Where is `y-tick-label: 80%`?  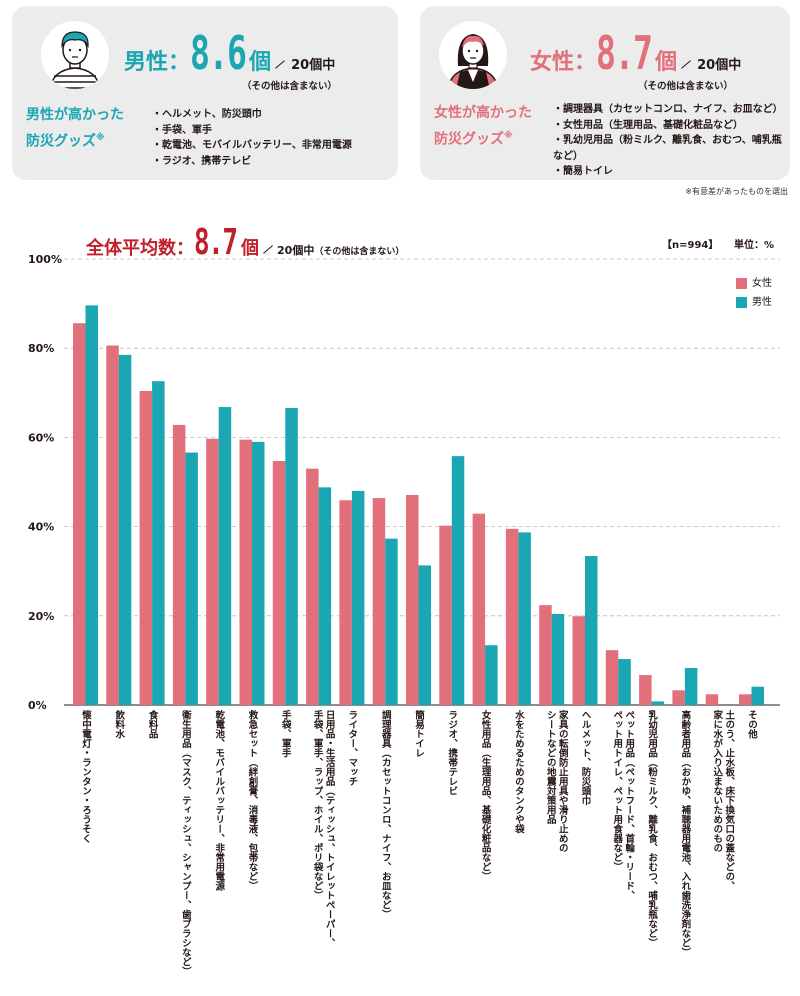
y-tick-label: 80% is located at coordinates (41, 348).